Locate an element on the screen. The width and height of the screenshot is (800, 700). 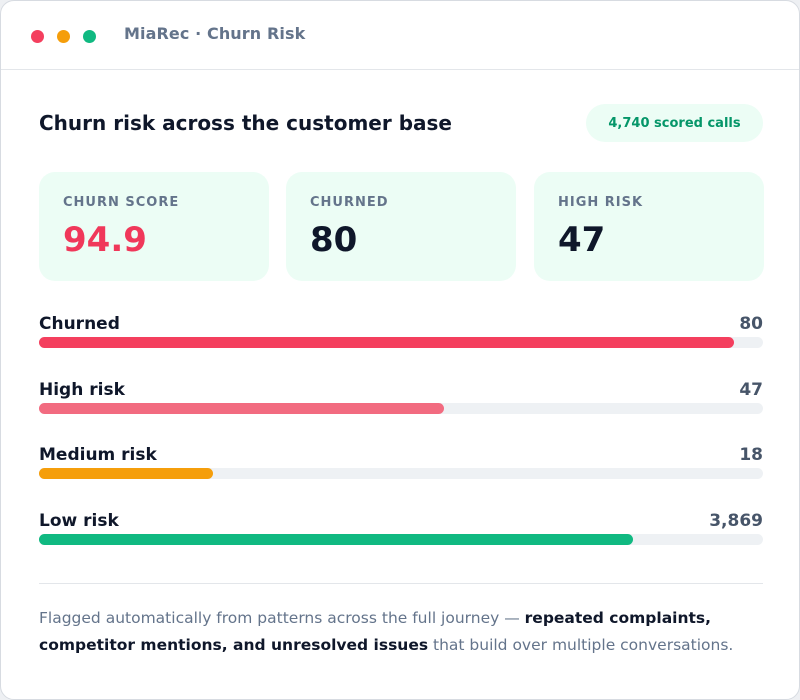
close-window-dot is located at coordinates (37, 36).